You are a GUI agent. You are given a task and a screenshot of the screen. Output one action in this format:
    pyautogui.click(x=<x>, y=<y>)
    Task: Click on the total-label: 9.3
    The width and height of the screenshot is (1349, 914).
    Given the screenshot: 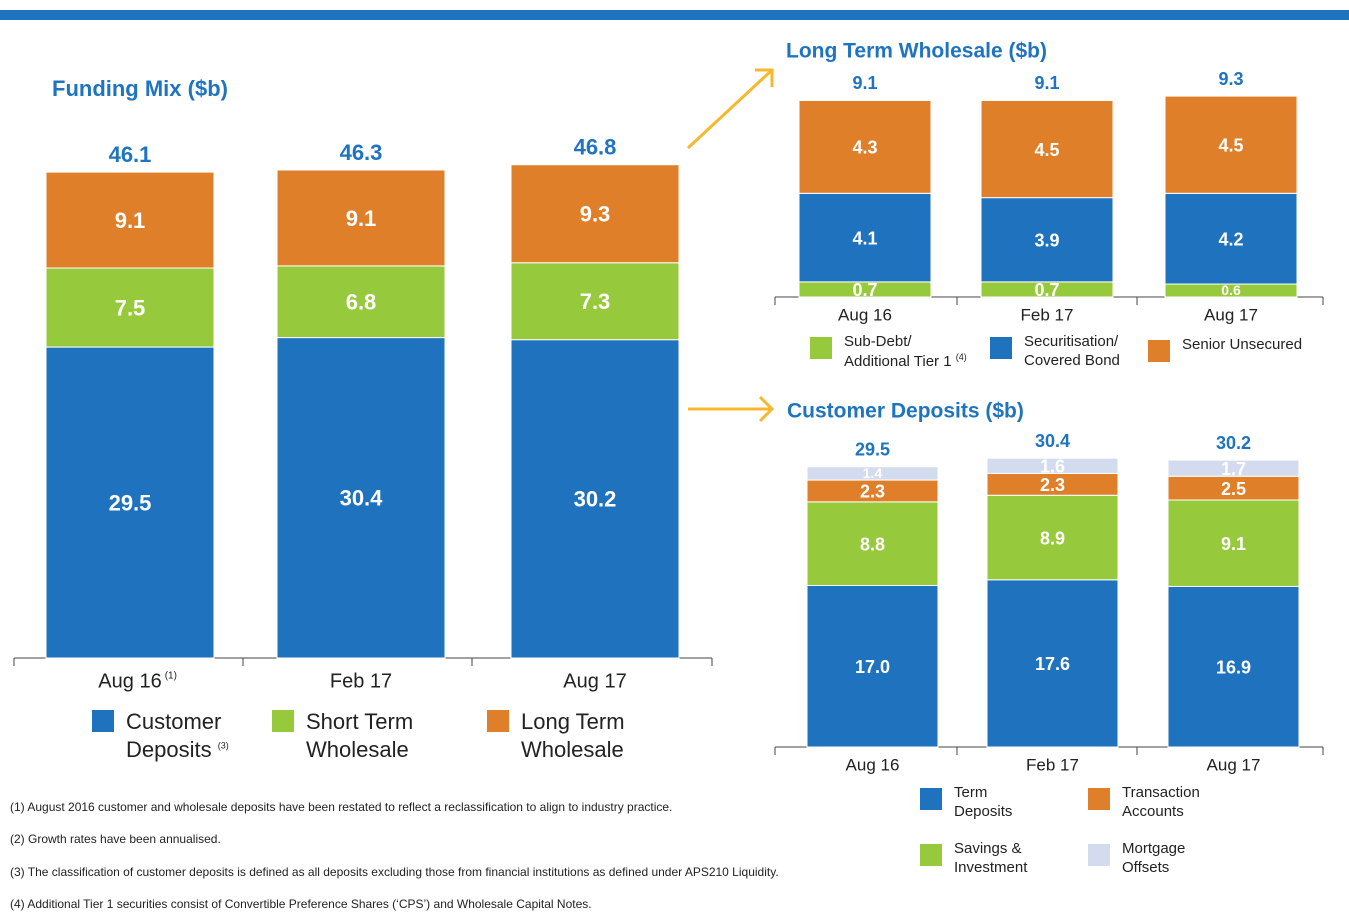 What is the action you would take?
    pyautogui.click(x=1230, y=79)
    